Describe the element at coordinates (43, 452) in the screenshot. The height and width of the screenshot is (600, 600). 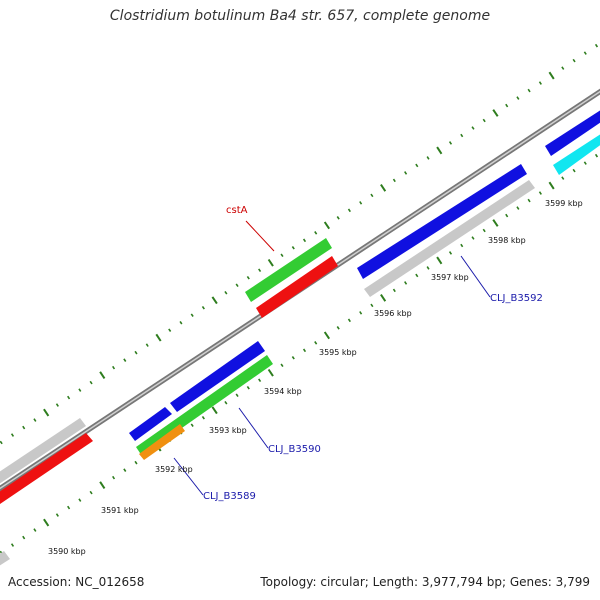
I see `gene-gray-left` at that location.